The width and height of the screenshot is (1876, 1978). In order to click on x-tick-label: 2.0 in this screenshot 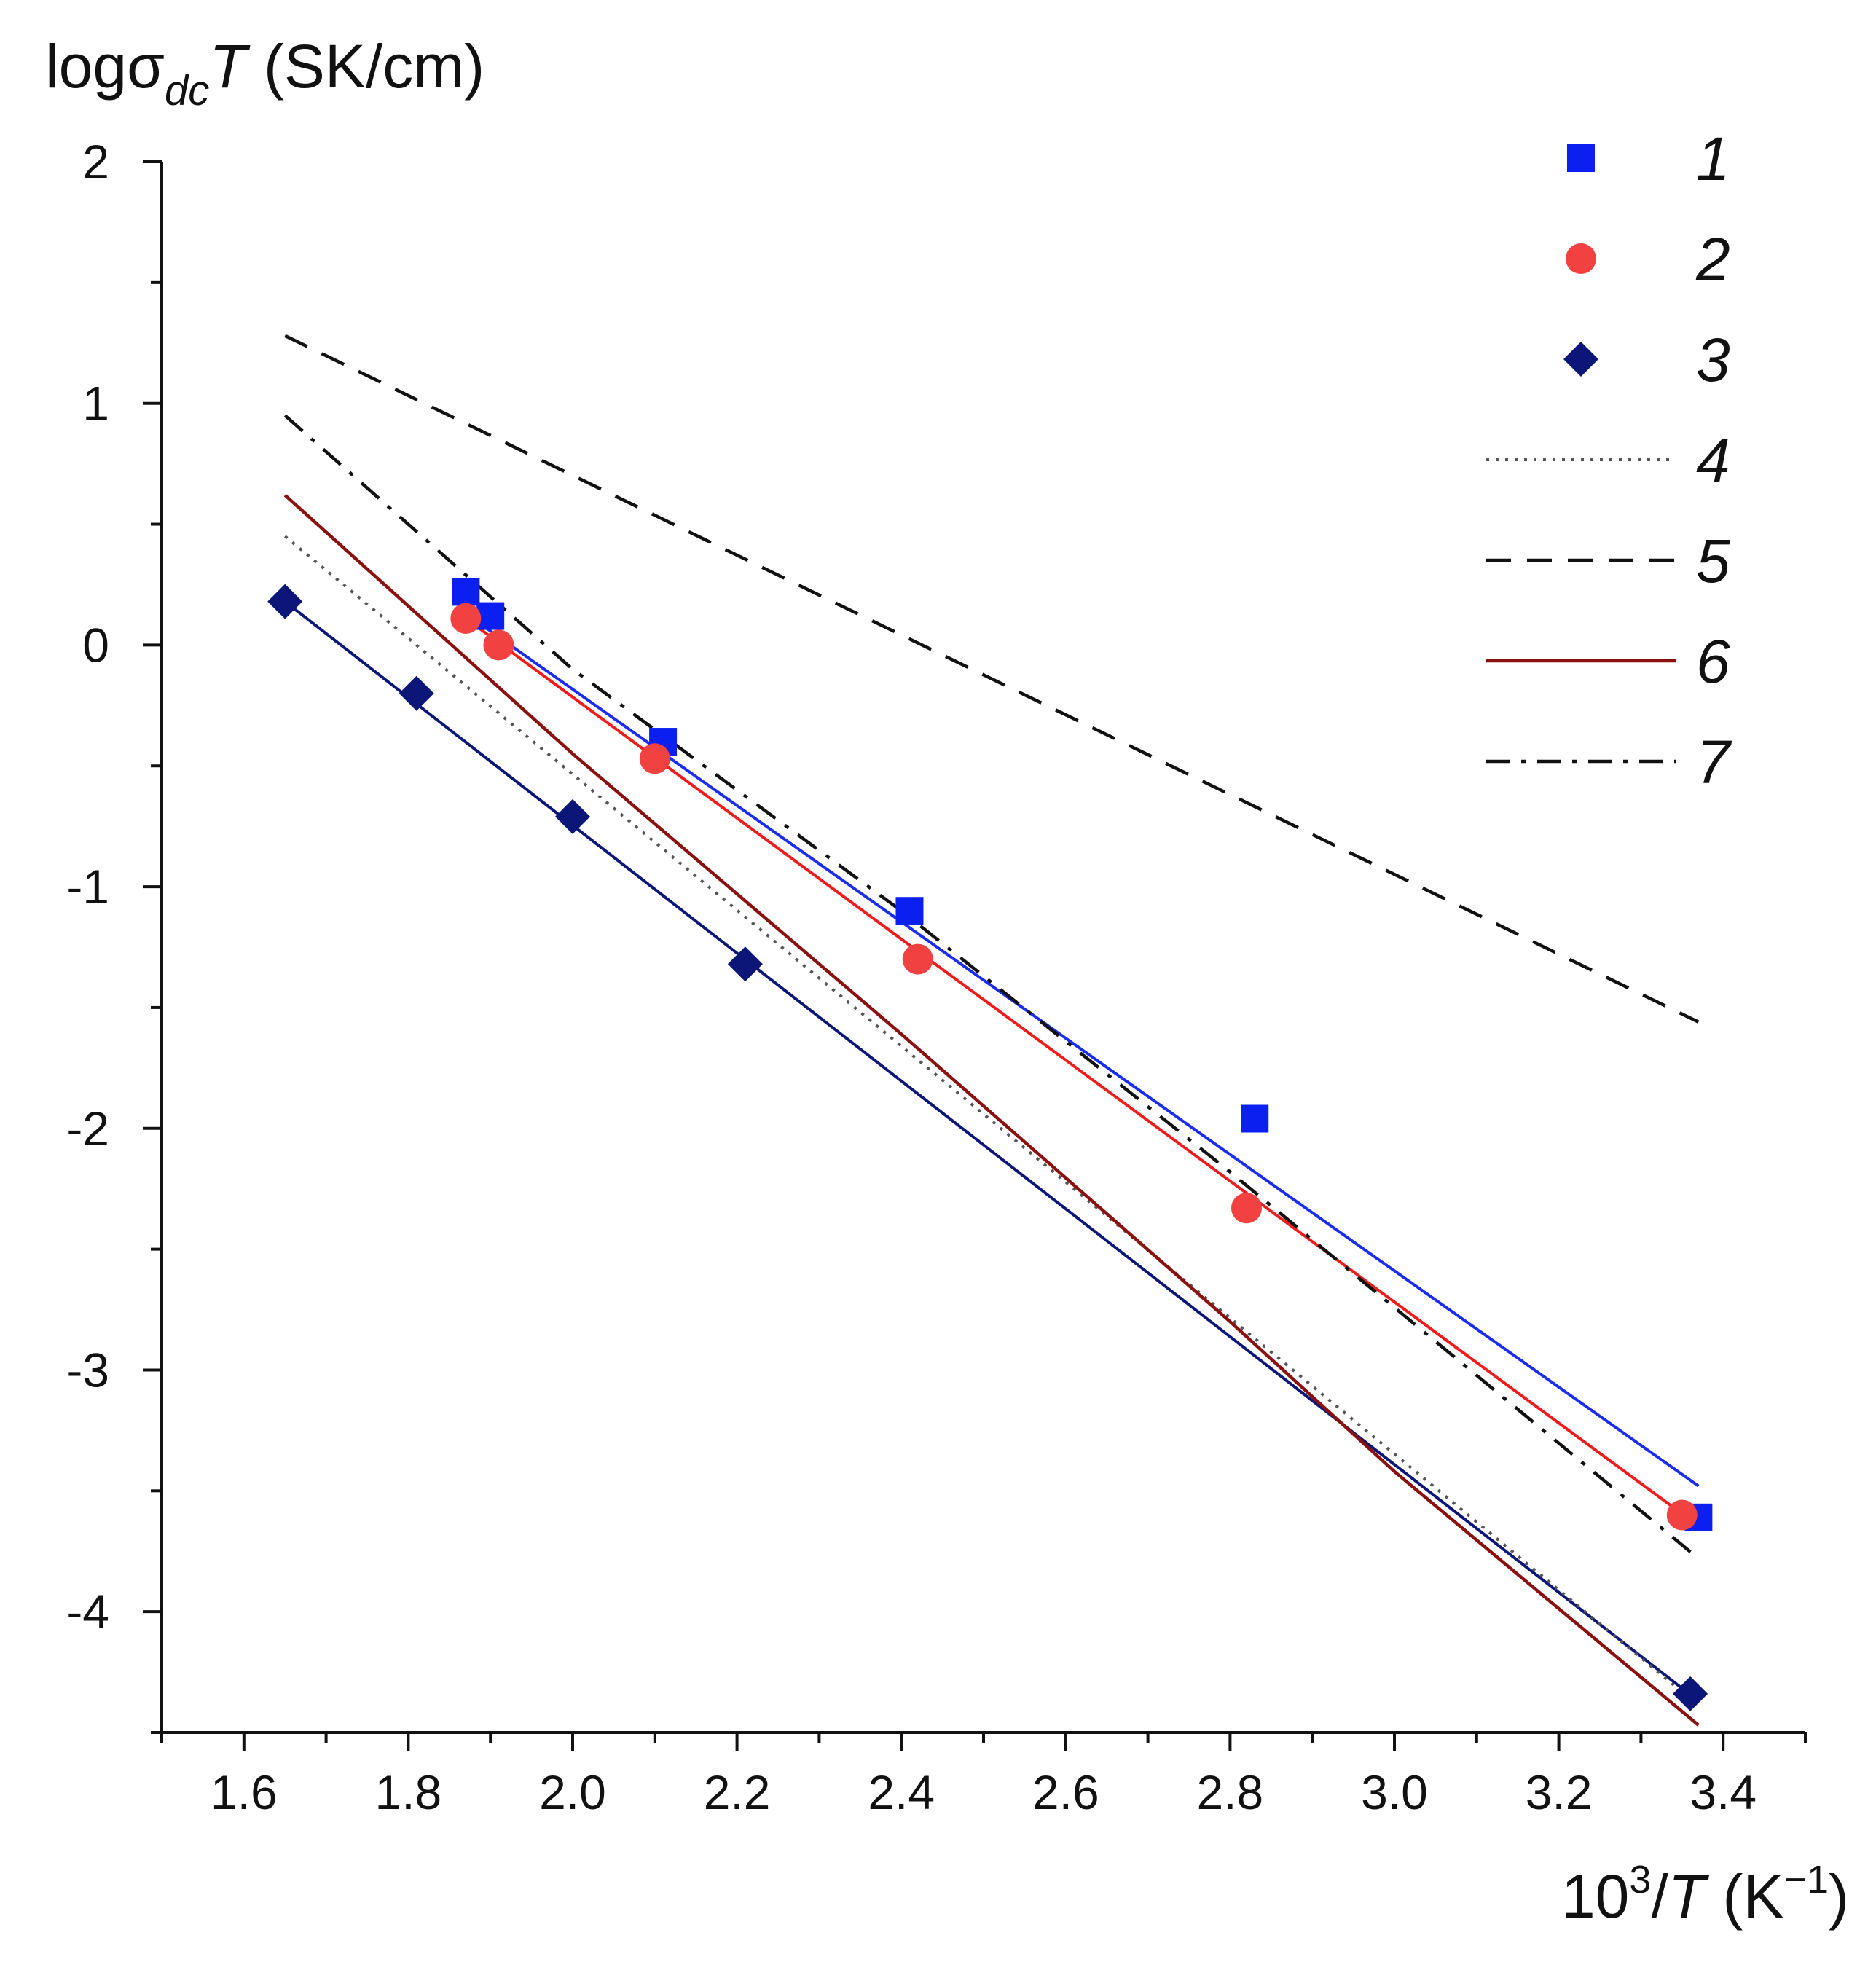, I will do `click(572, 1792)`.